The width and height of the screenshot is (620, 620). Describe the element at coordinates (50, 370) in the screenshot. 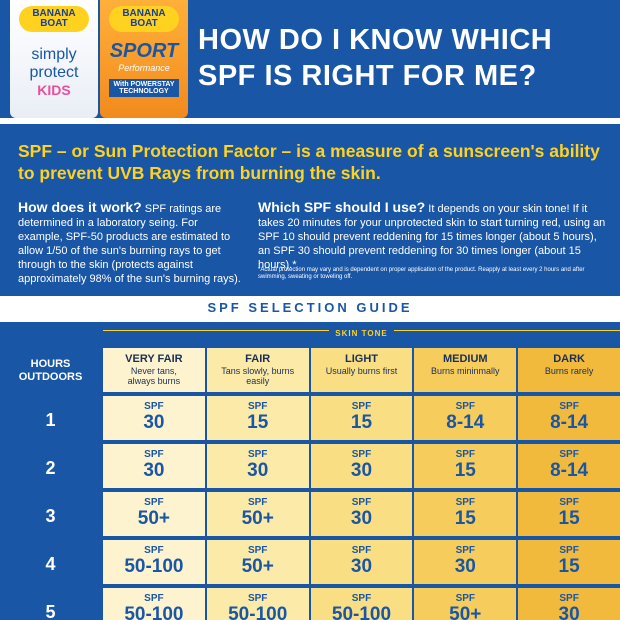

I see `hours-header: HOURS OUTDOORS` at that location.